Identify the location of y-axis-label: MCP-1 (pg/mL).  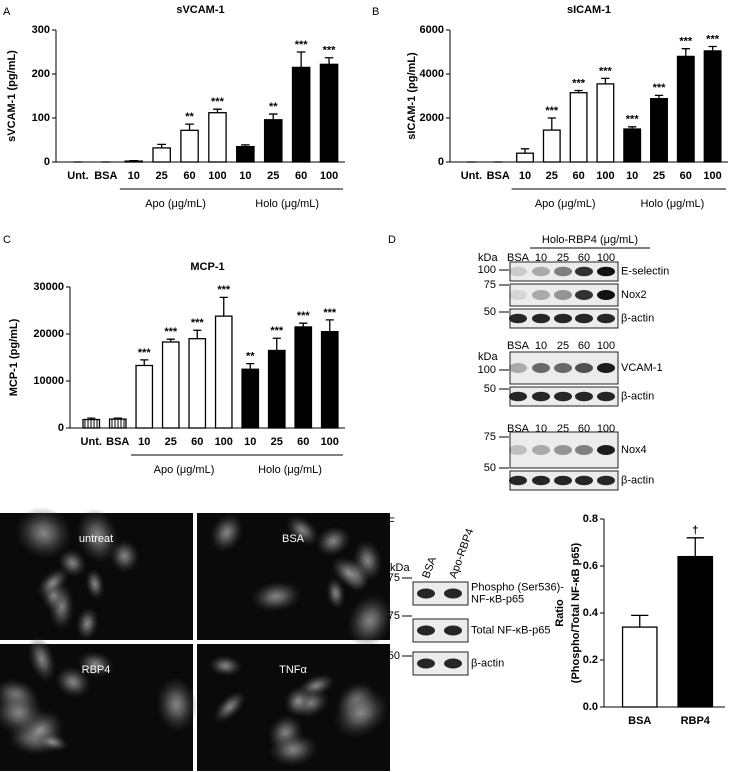
(14, 357).